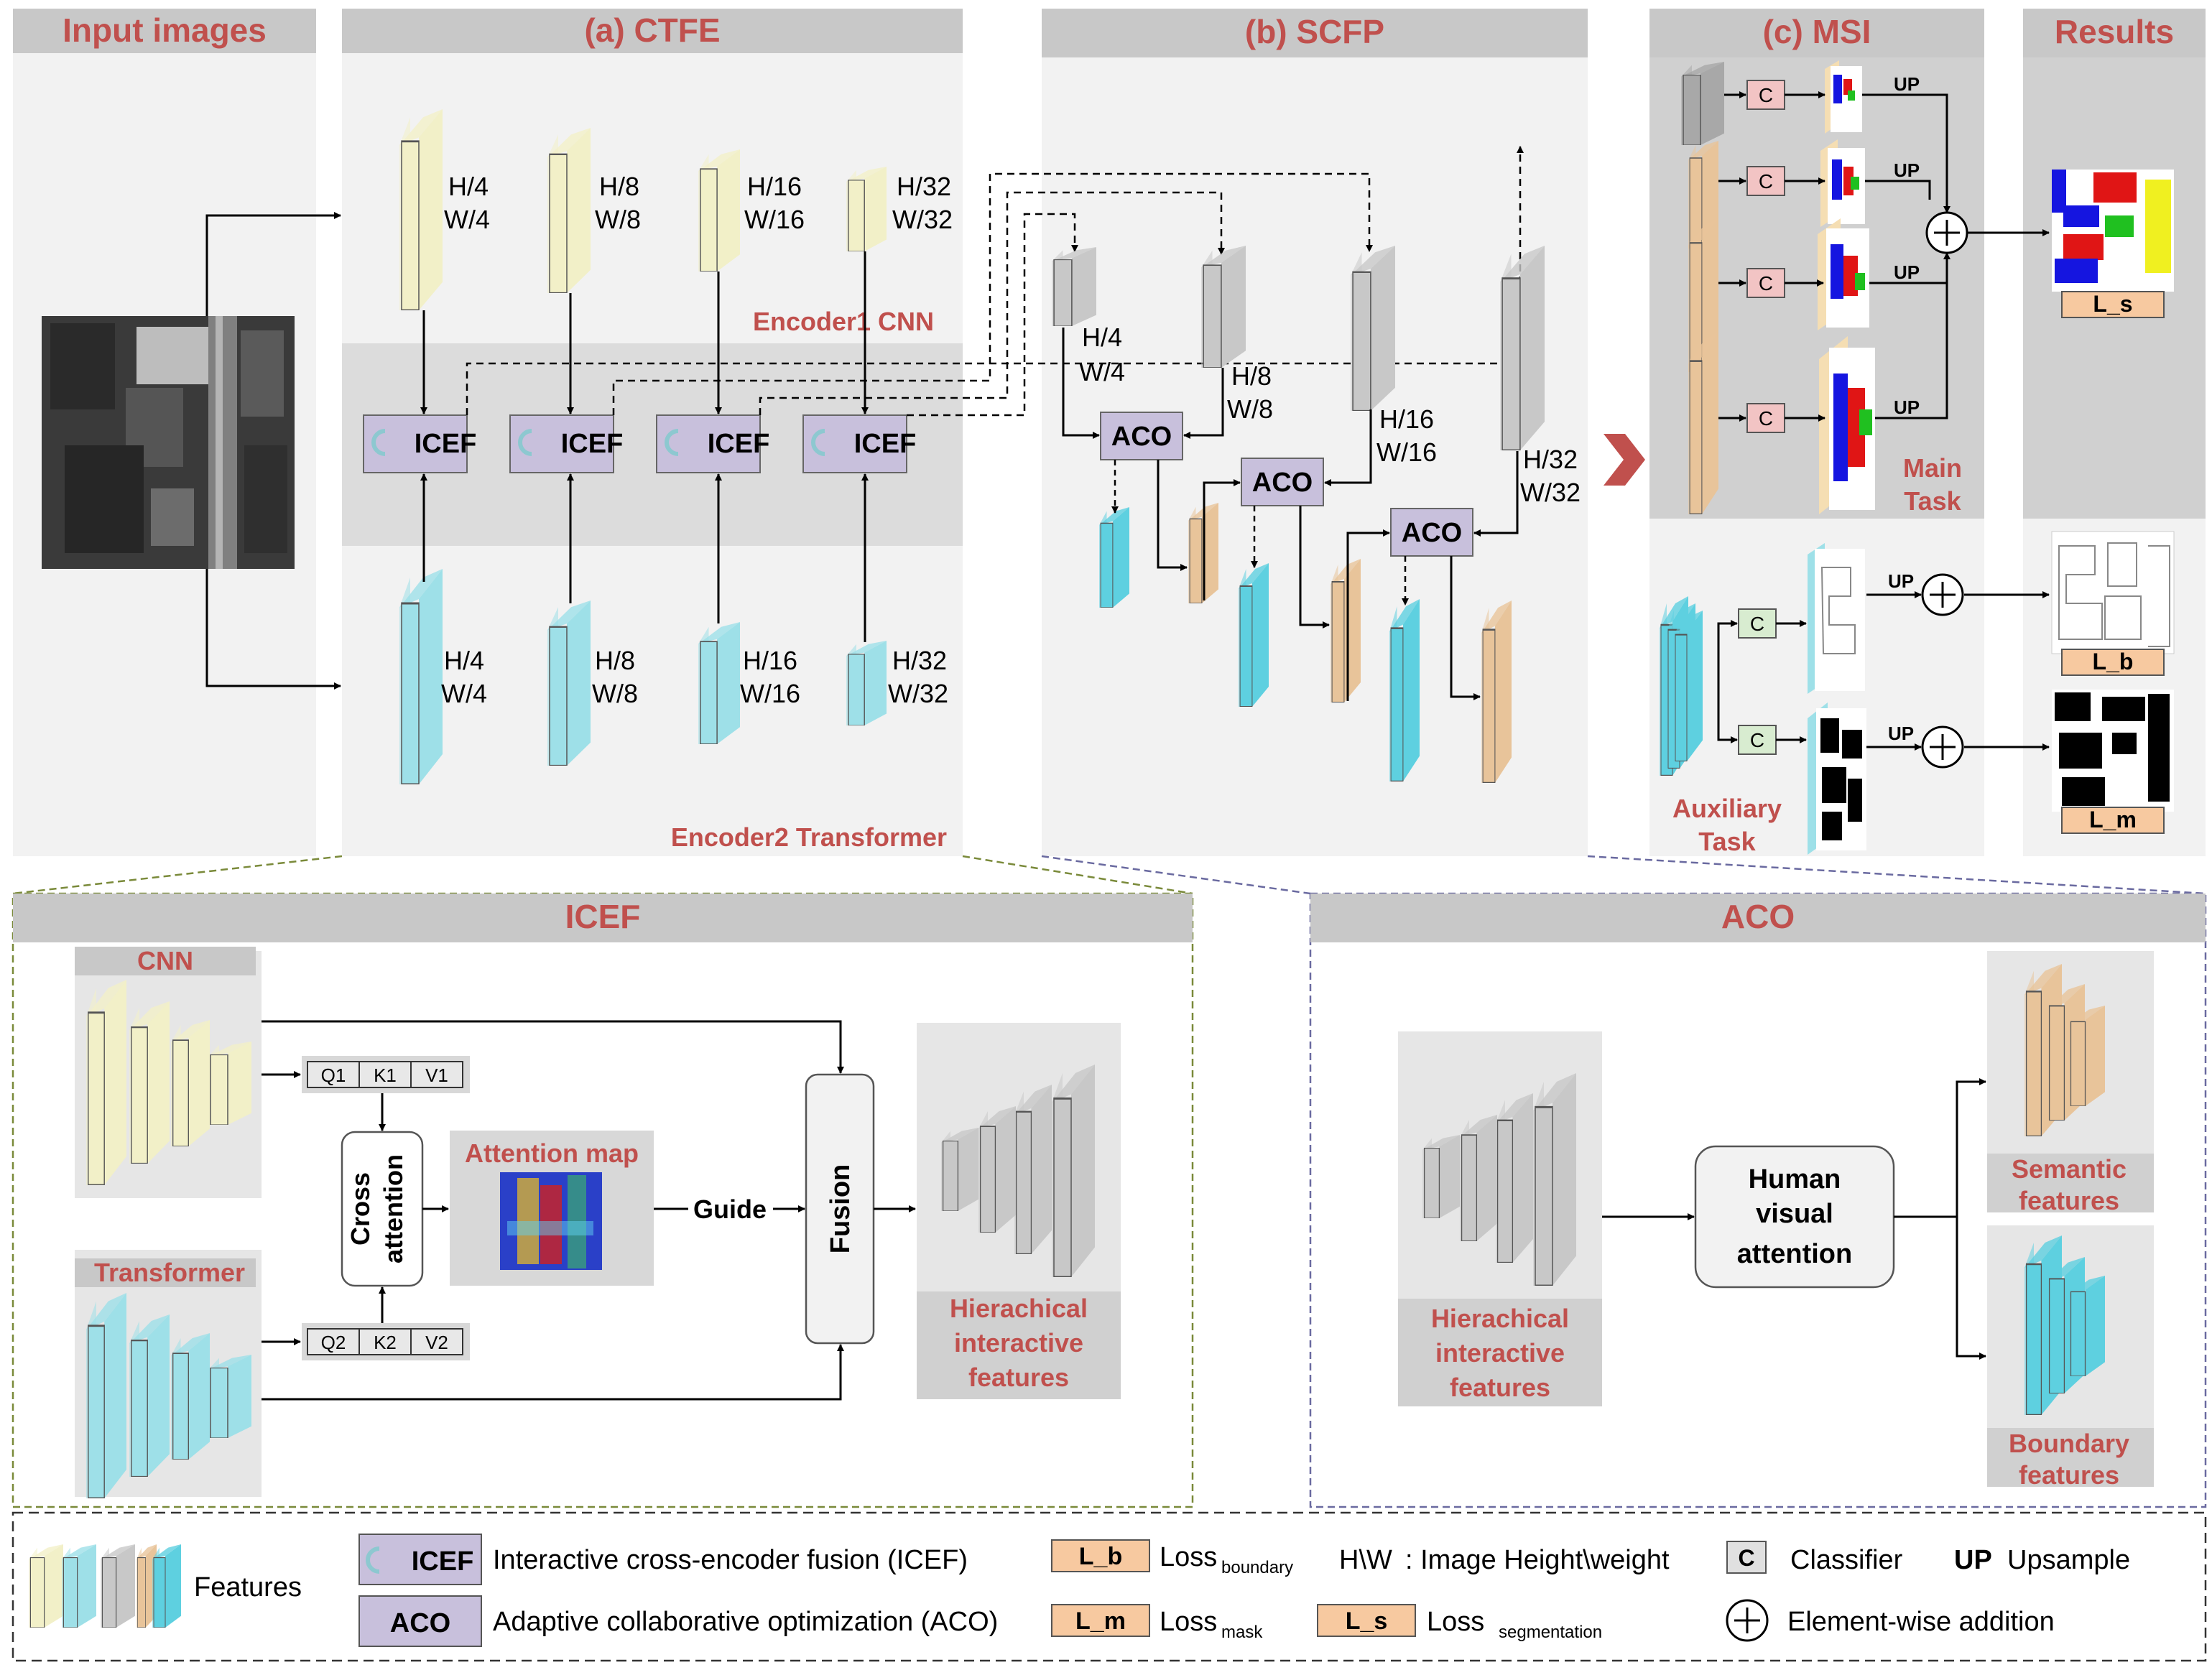 The image size is (2212, 1670). Describe the element at coordinates (1260, 533) in the screenshot. I see `scfp-dashed-arrows` at that location.